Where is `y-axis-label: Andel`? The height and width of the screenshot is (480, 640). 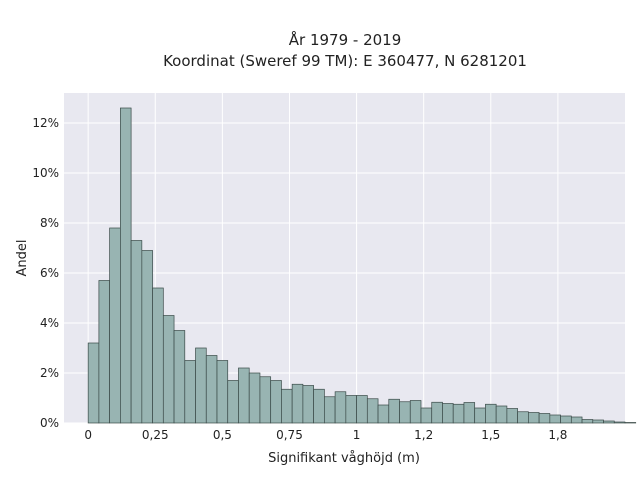
y-axis-label: Andel is located at coordinates (22, 258).